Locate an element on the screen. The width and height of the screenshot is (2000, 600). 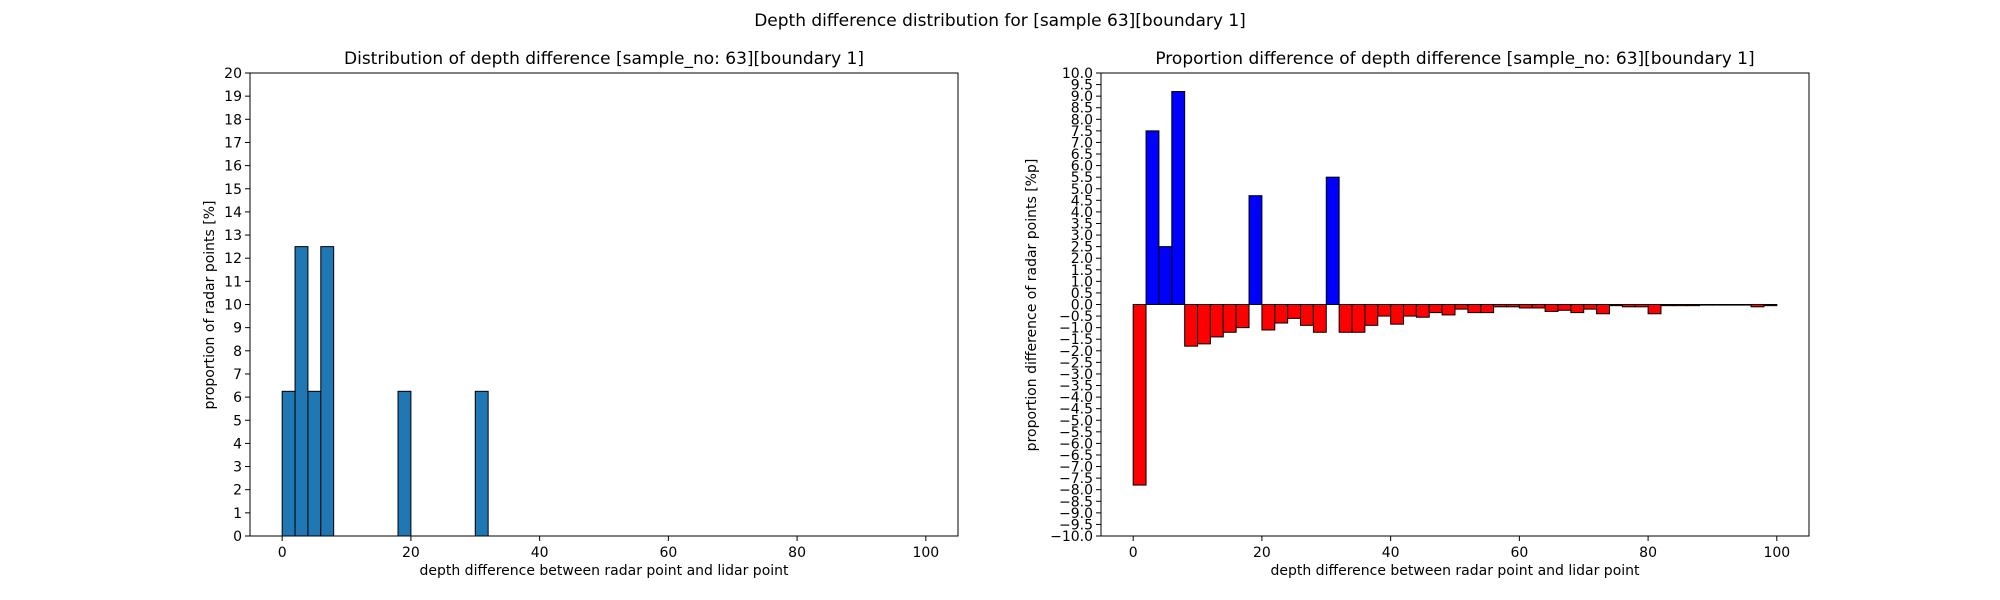
y-tick-label: −5.5 is located at coordinates (1076, 433).